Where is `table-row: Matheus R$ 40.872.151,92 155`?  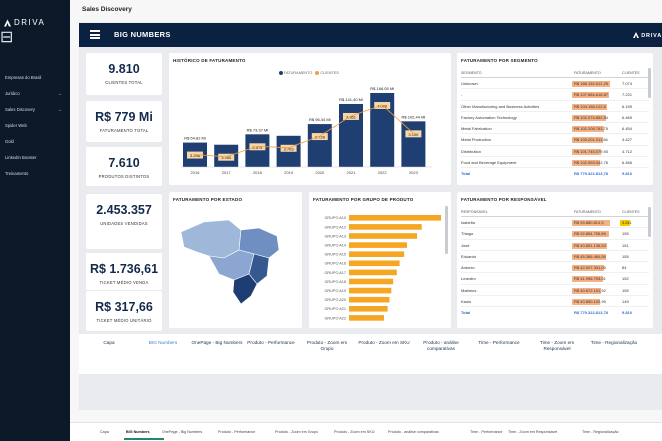
table-row: Matheus R$ 40.872.151,92 155 is located at coordinates (555, 291).